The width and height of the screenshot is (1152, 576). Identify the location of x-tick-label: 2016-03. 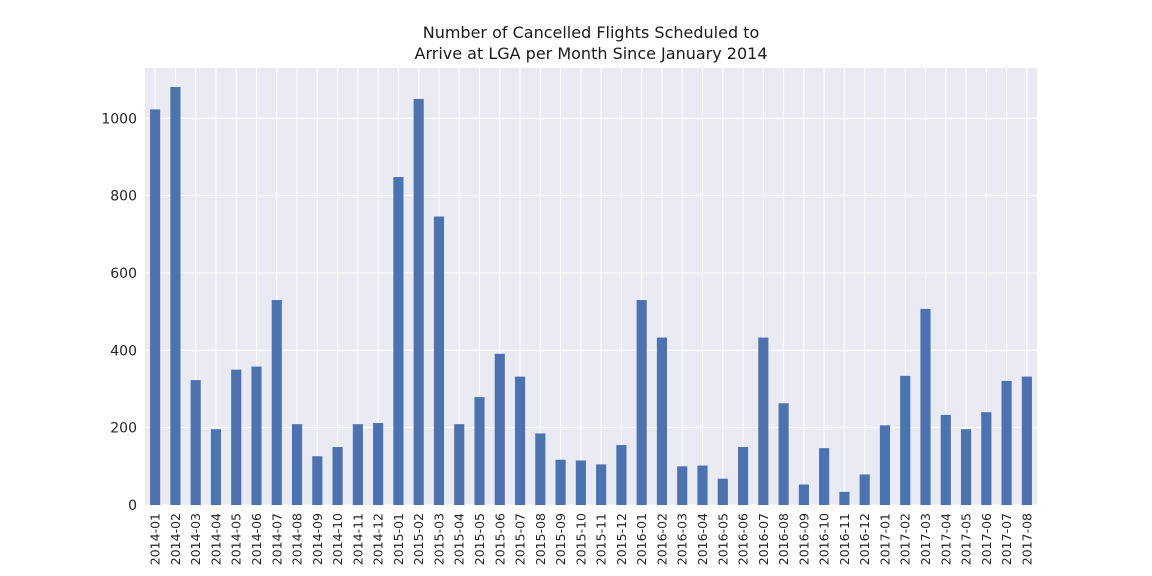
(682, 539).